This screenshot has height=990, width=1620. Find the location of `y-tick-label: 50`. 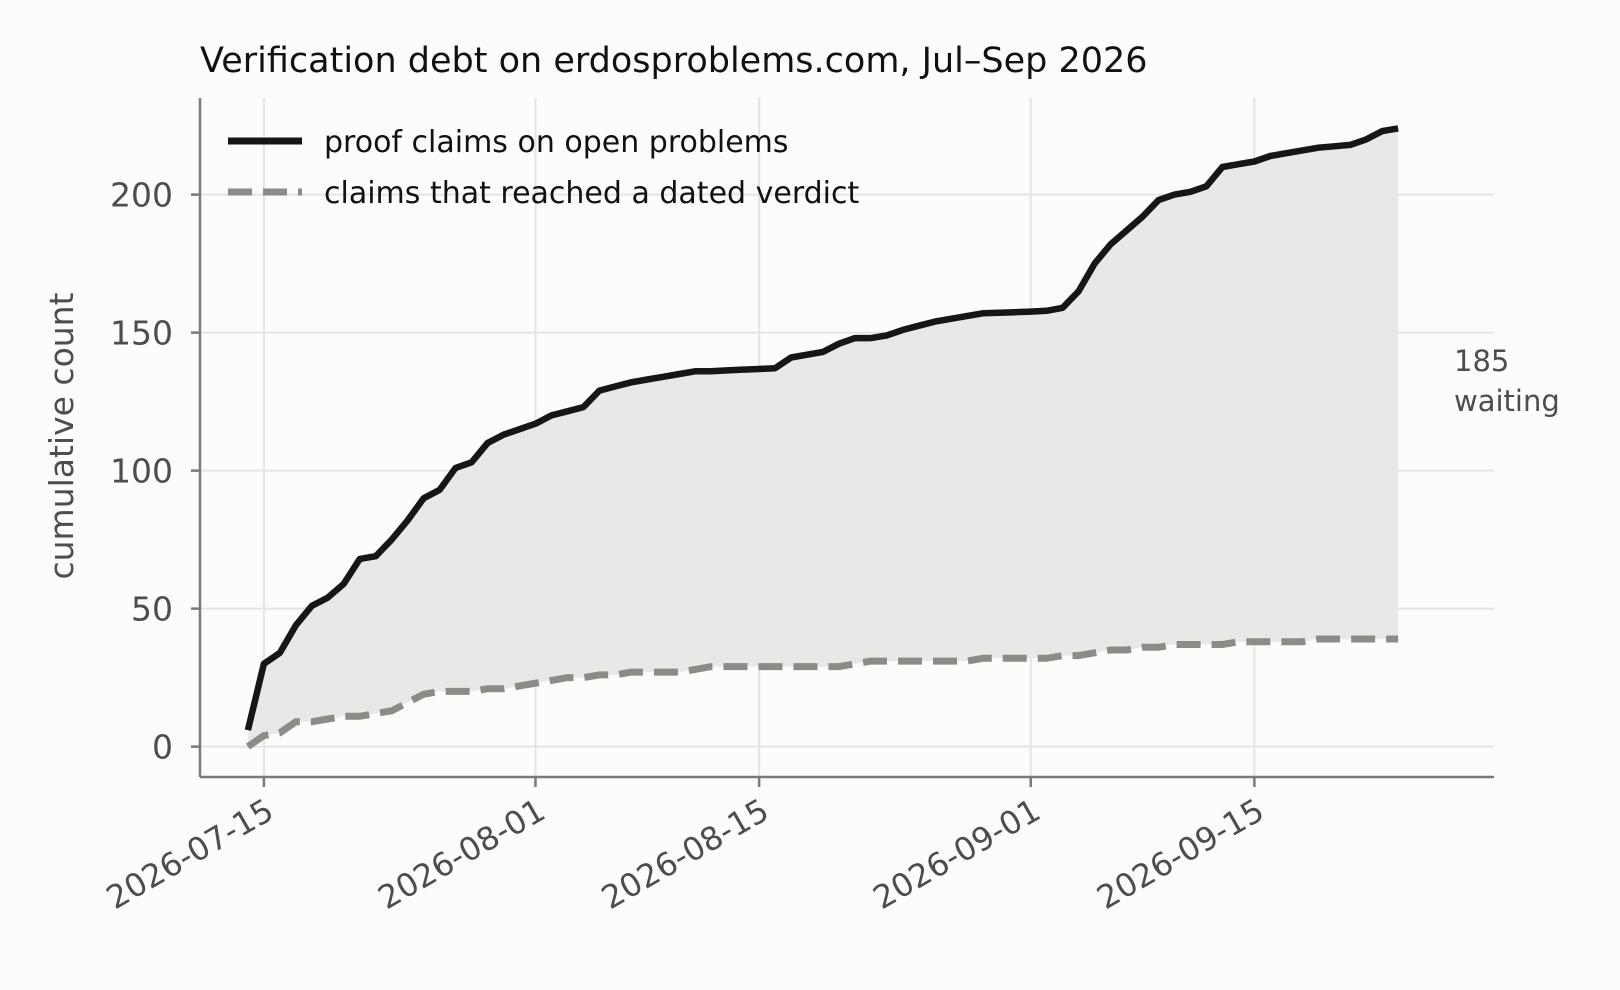

y-tick-label: 50 is located at coordinates (152, 609).